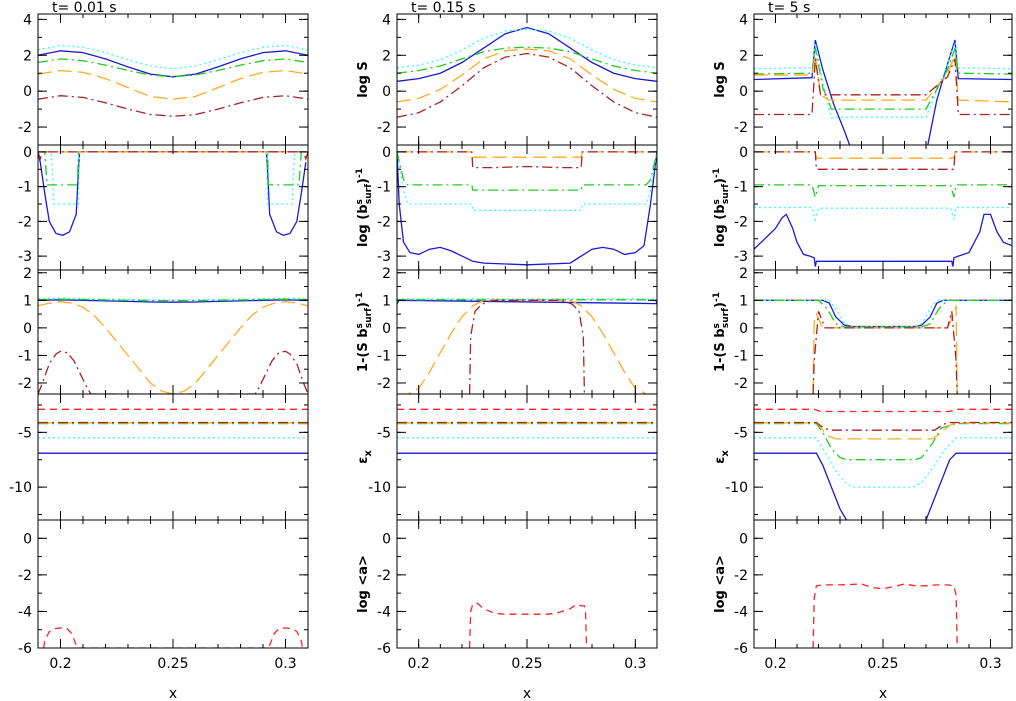  I want to click on column-title: t= 5 s, so click(789, 8).